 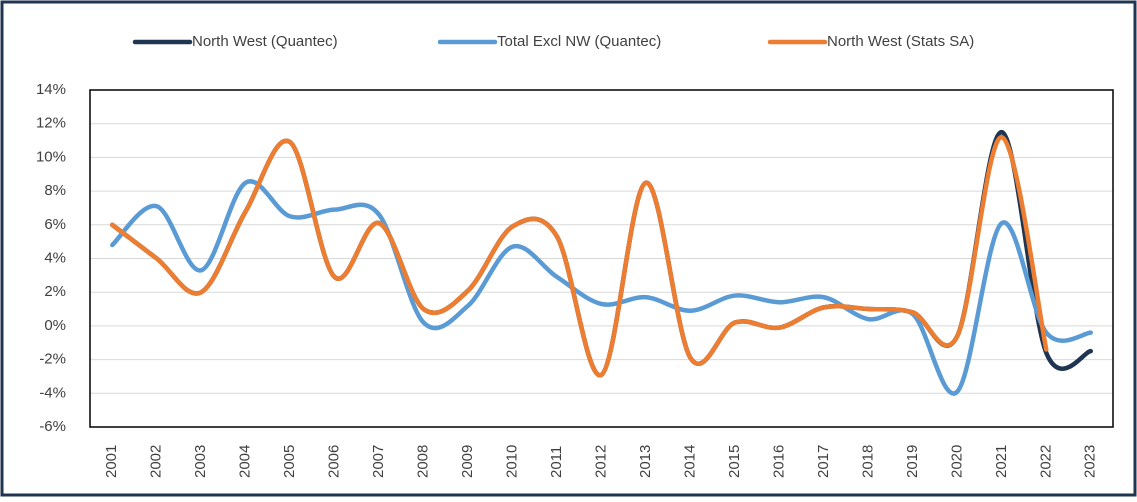 What do you see at coordinates (55, 257) in the screenshot?
I see `y-tick-label: 4%` at bounding box center [55, 257].